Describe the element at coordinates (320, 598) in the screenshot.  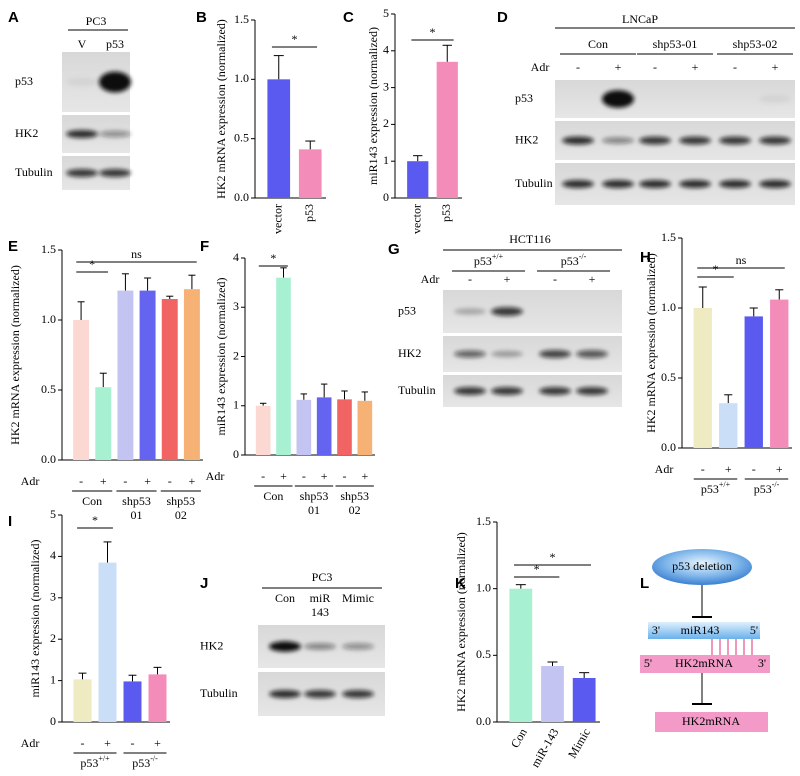
I see `lane-label: miR` at that location.